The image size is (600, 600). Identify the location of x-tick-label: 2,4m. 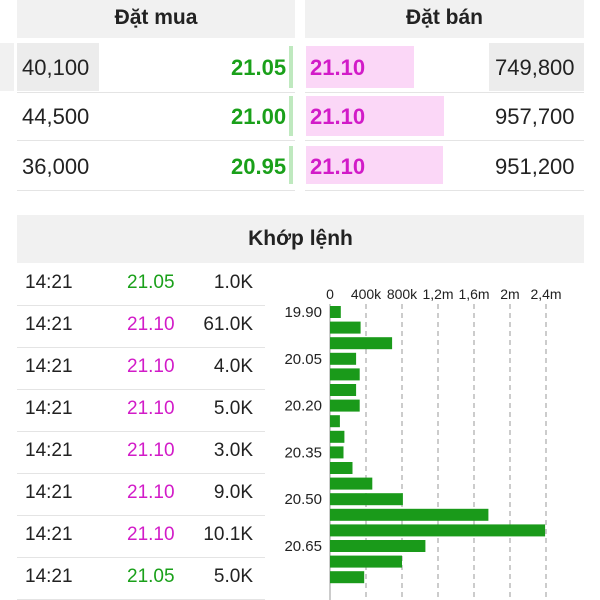
(545, 294).